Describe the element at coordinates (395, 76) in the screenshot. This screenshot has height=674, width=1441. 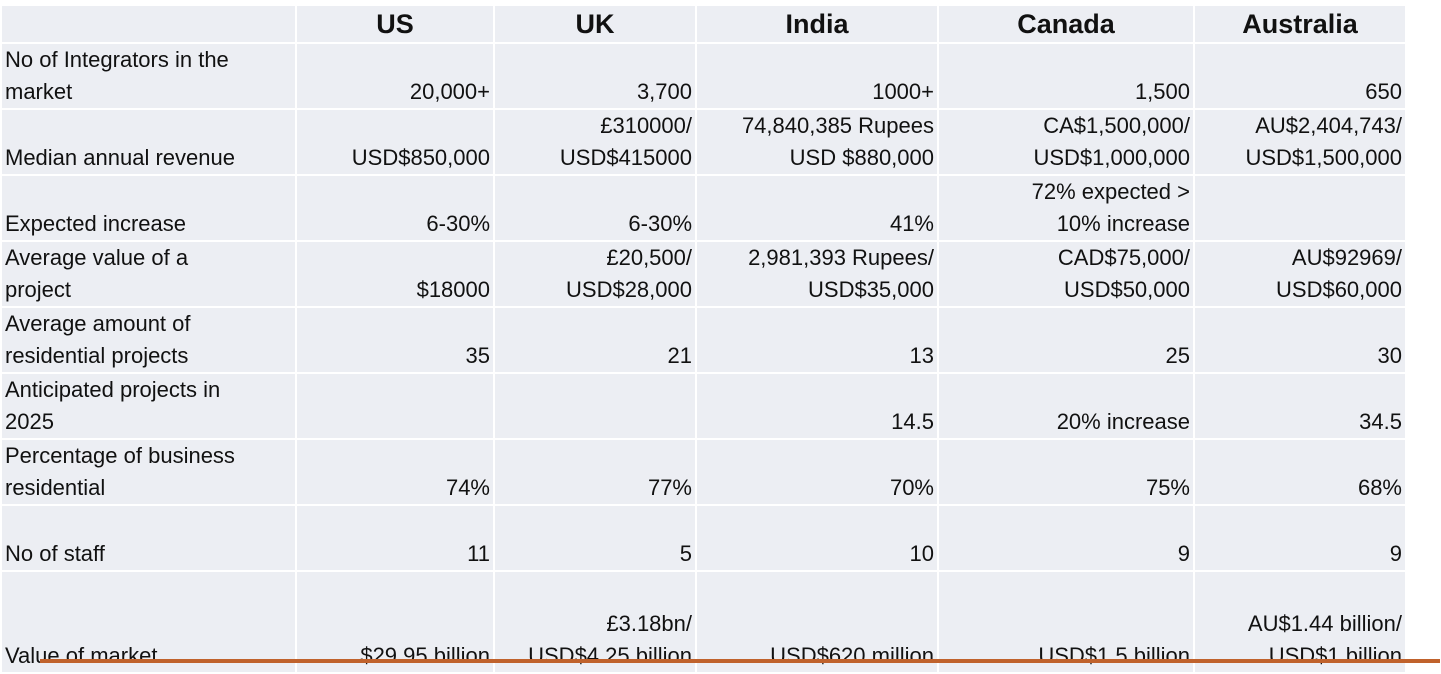
I see `cell-us: 20,000+` at that location.